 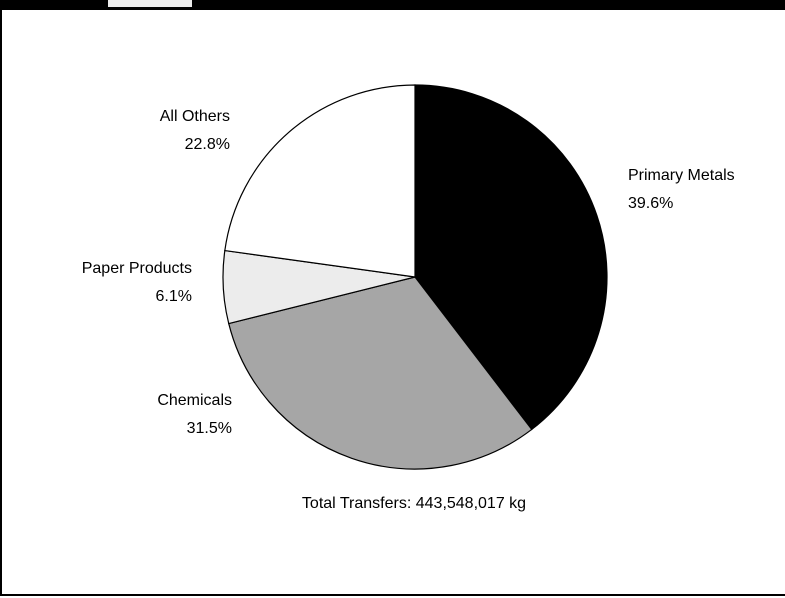 What do you see at coordinates (207, 144) in the screenshot?
I see `slice-value-all-others: 22.8%` at bounding box center [207, 144].